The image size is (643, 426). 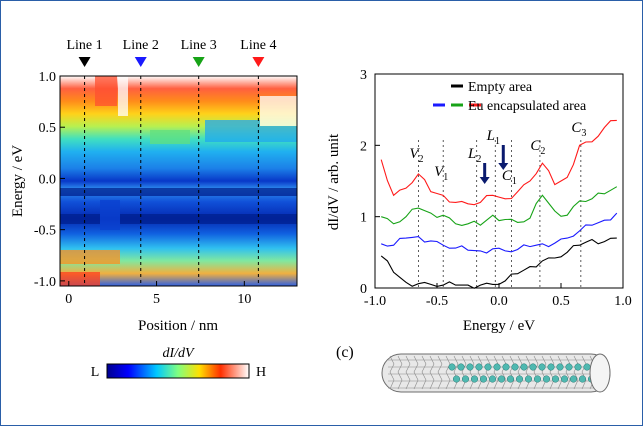 I want to click on line-marker-label: Line 3, so click(x=199, y=45).